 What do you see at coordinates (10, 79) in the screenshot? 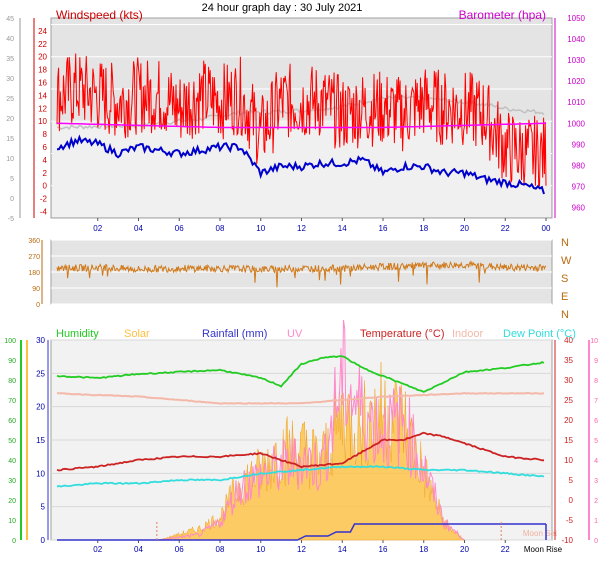
I see `wind-outer-tick-label: 30` at bounding box center [10, 79].